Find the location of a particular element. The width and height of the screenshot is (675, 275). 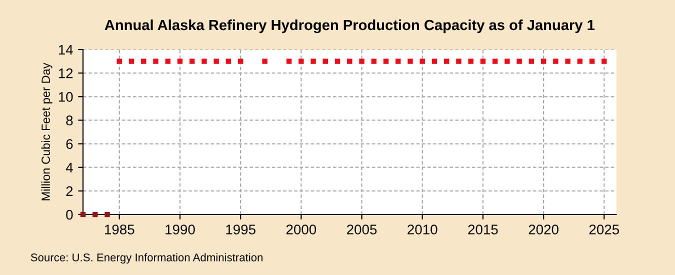

y-axis-title: Million Cubic Feet per Day is located at coordinates (46, 131).